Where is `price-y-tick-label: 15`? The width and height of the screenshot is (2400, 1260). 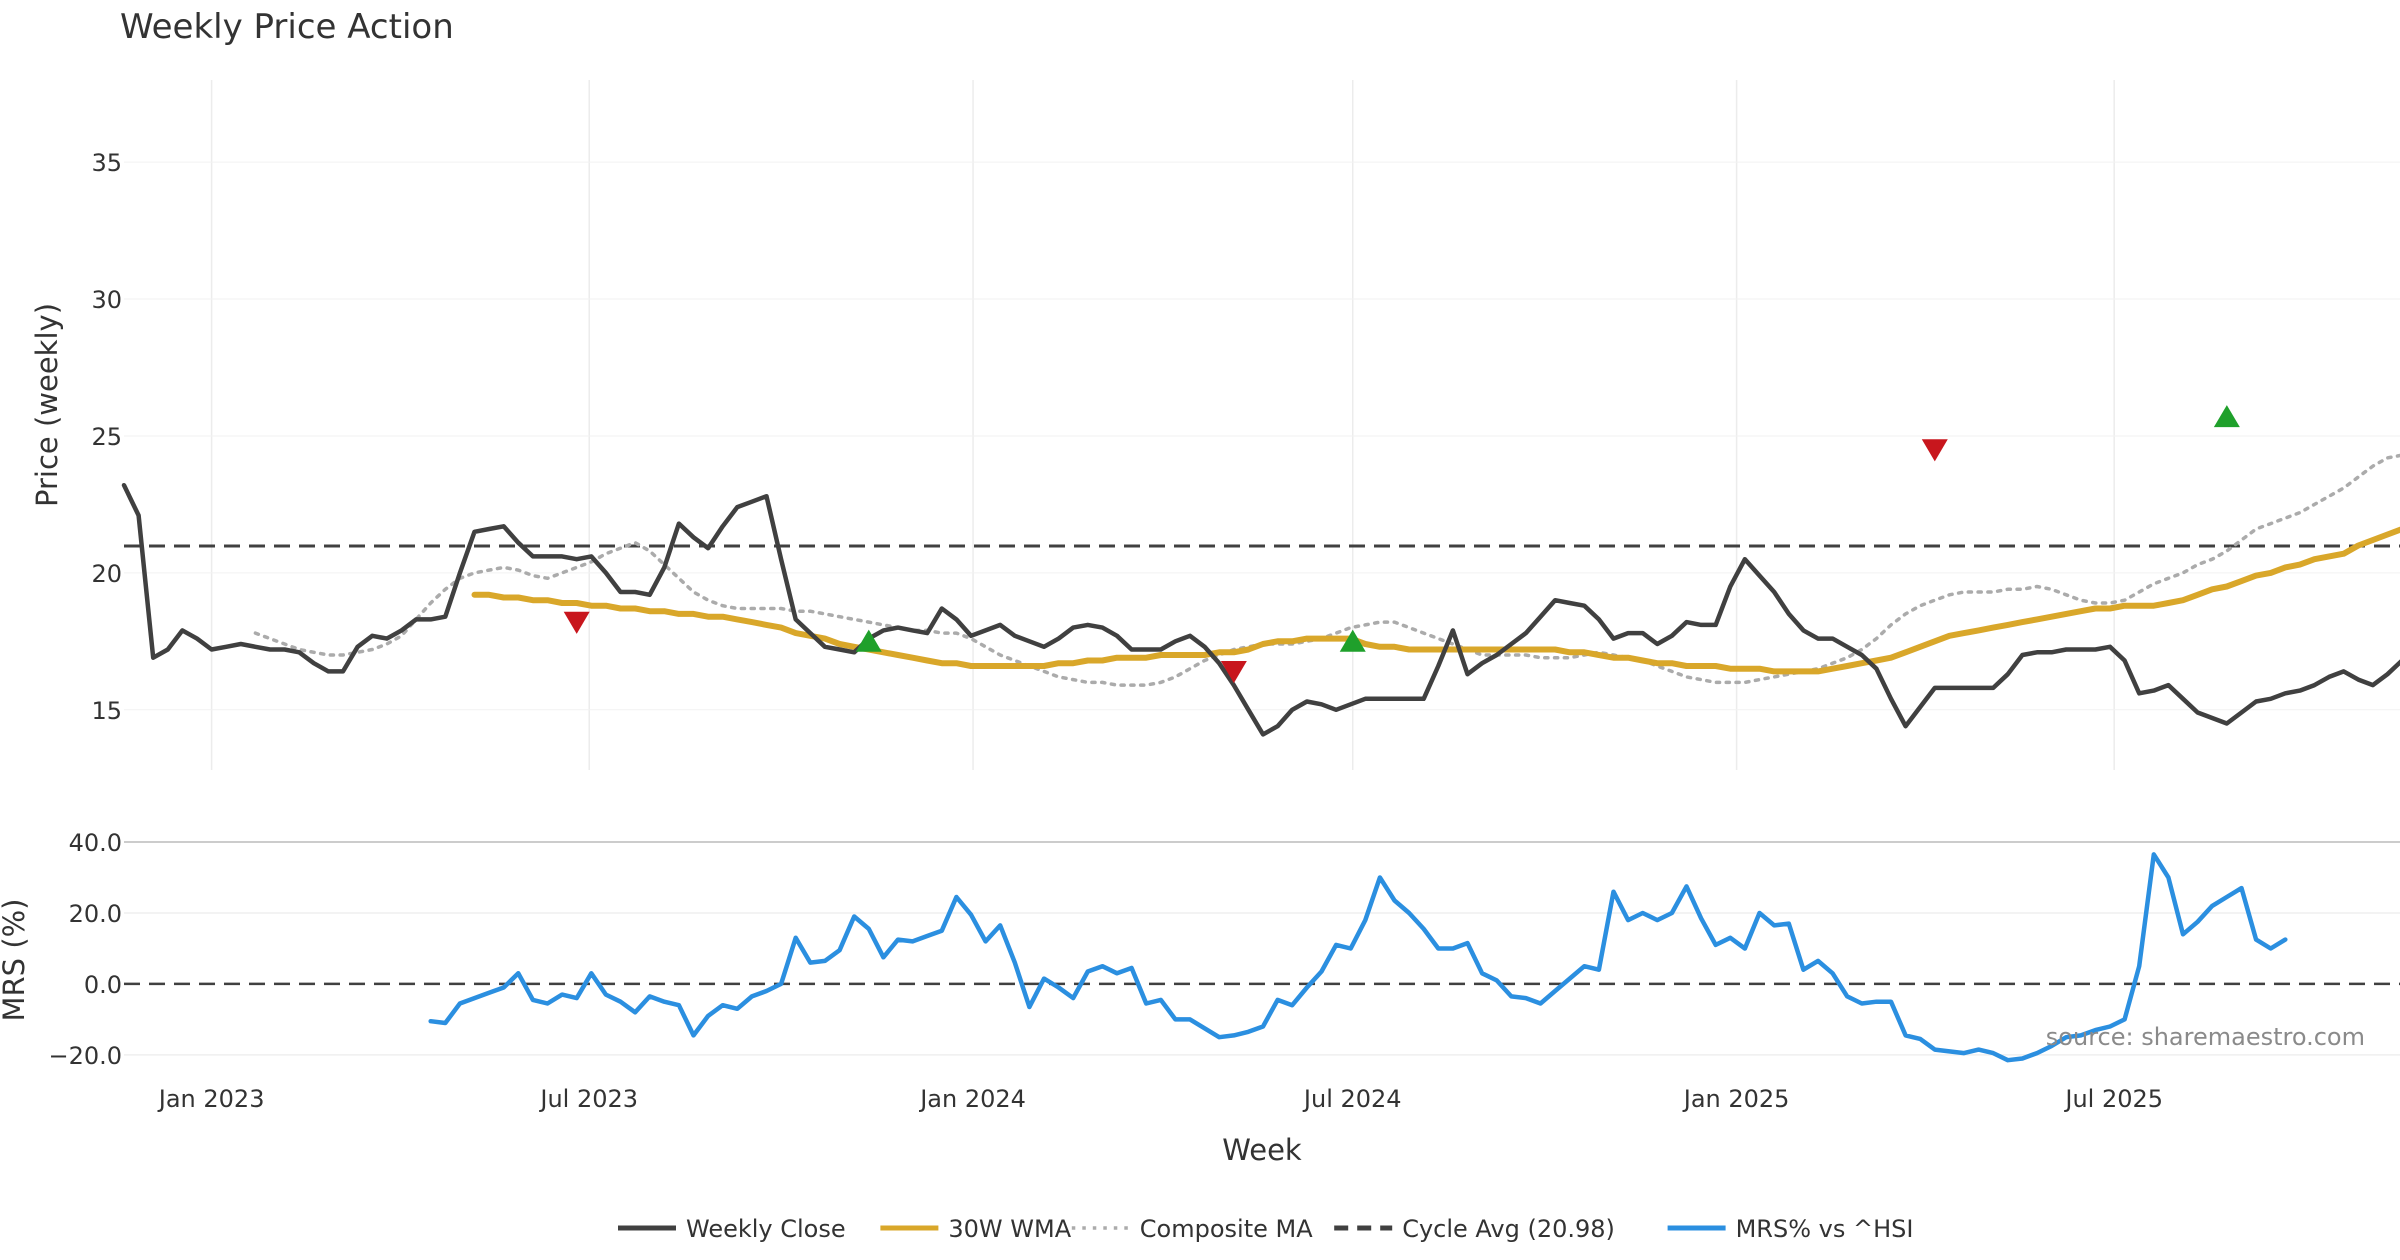 price-y-tick-label: 15 is located at coordinates (106, 711).